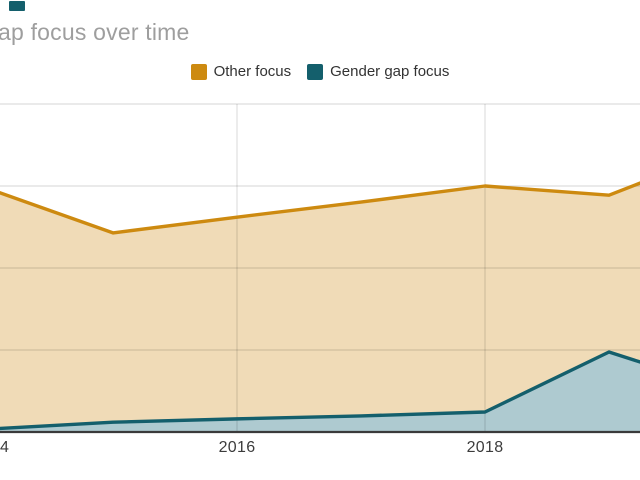 This screenshot has width=640, height=480. What do you see at coordinates (485, 447) in the screenshot?
I see `x-tick-label: 2018` at bounding box center [485, 447].